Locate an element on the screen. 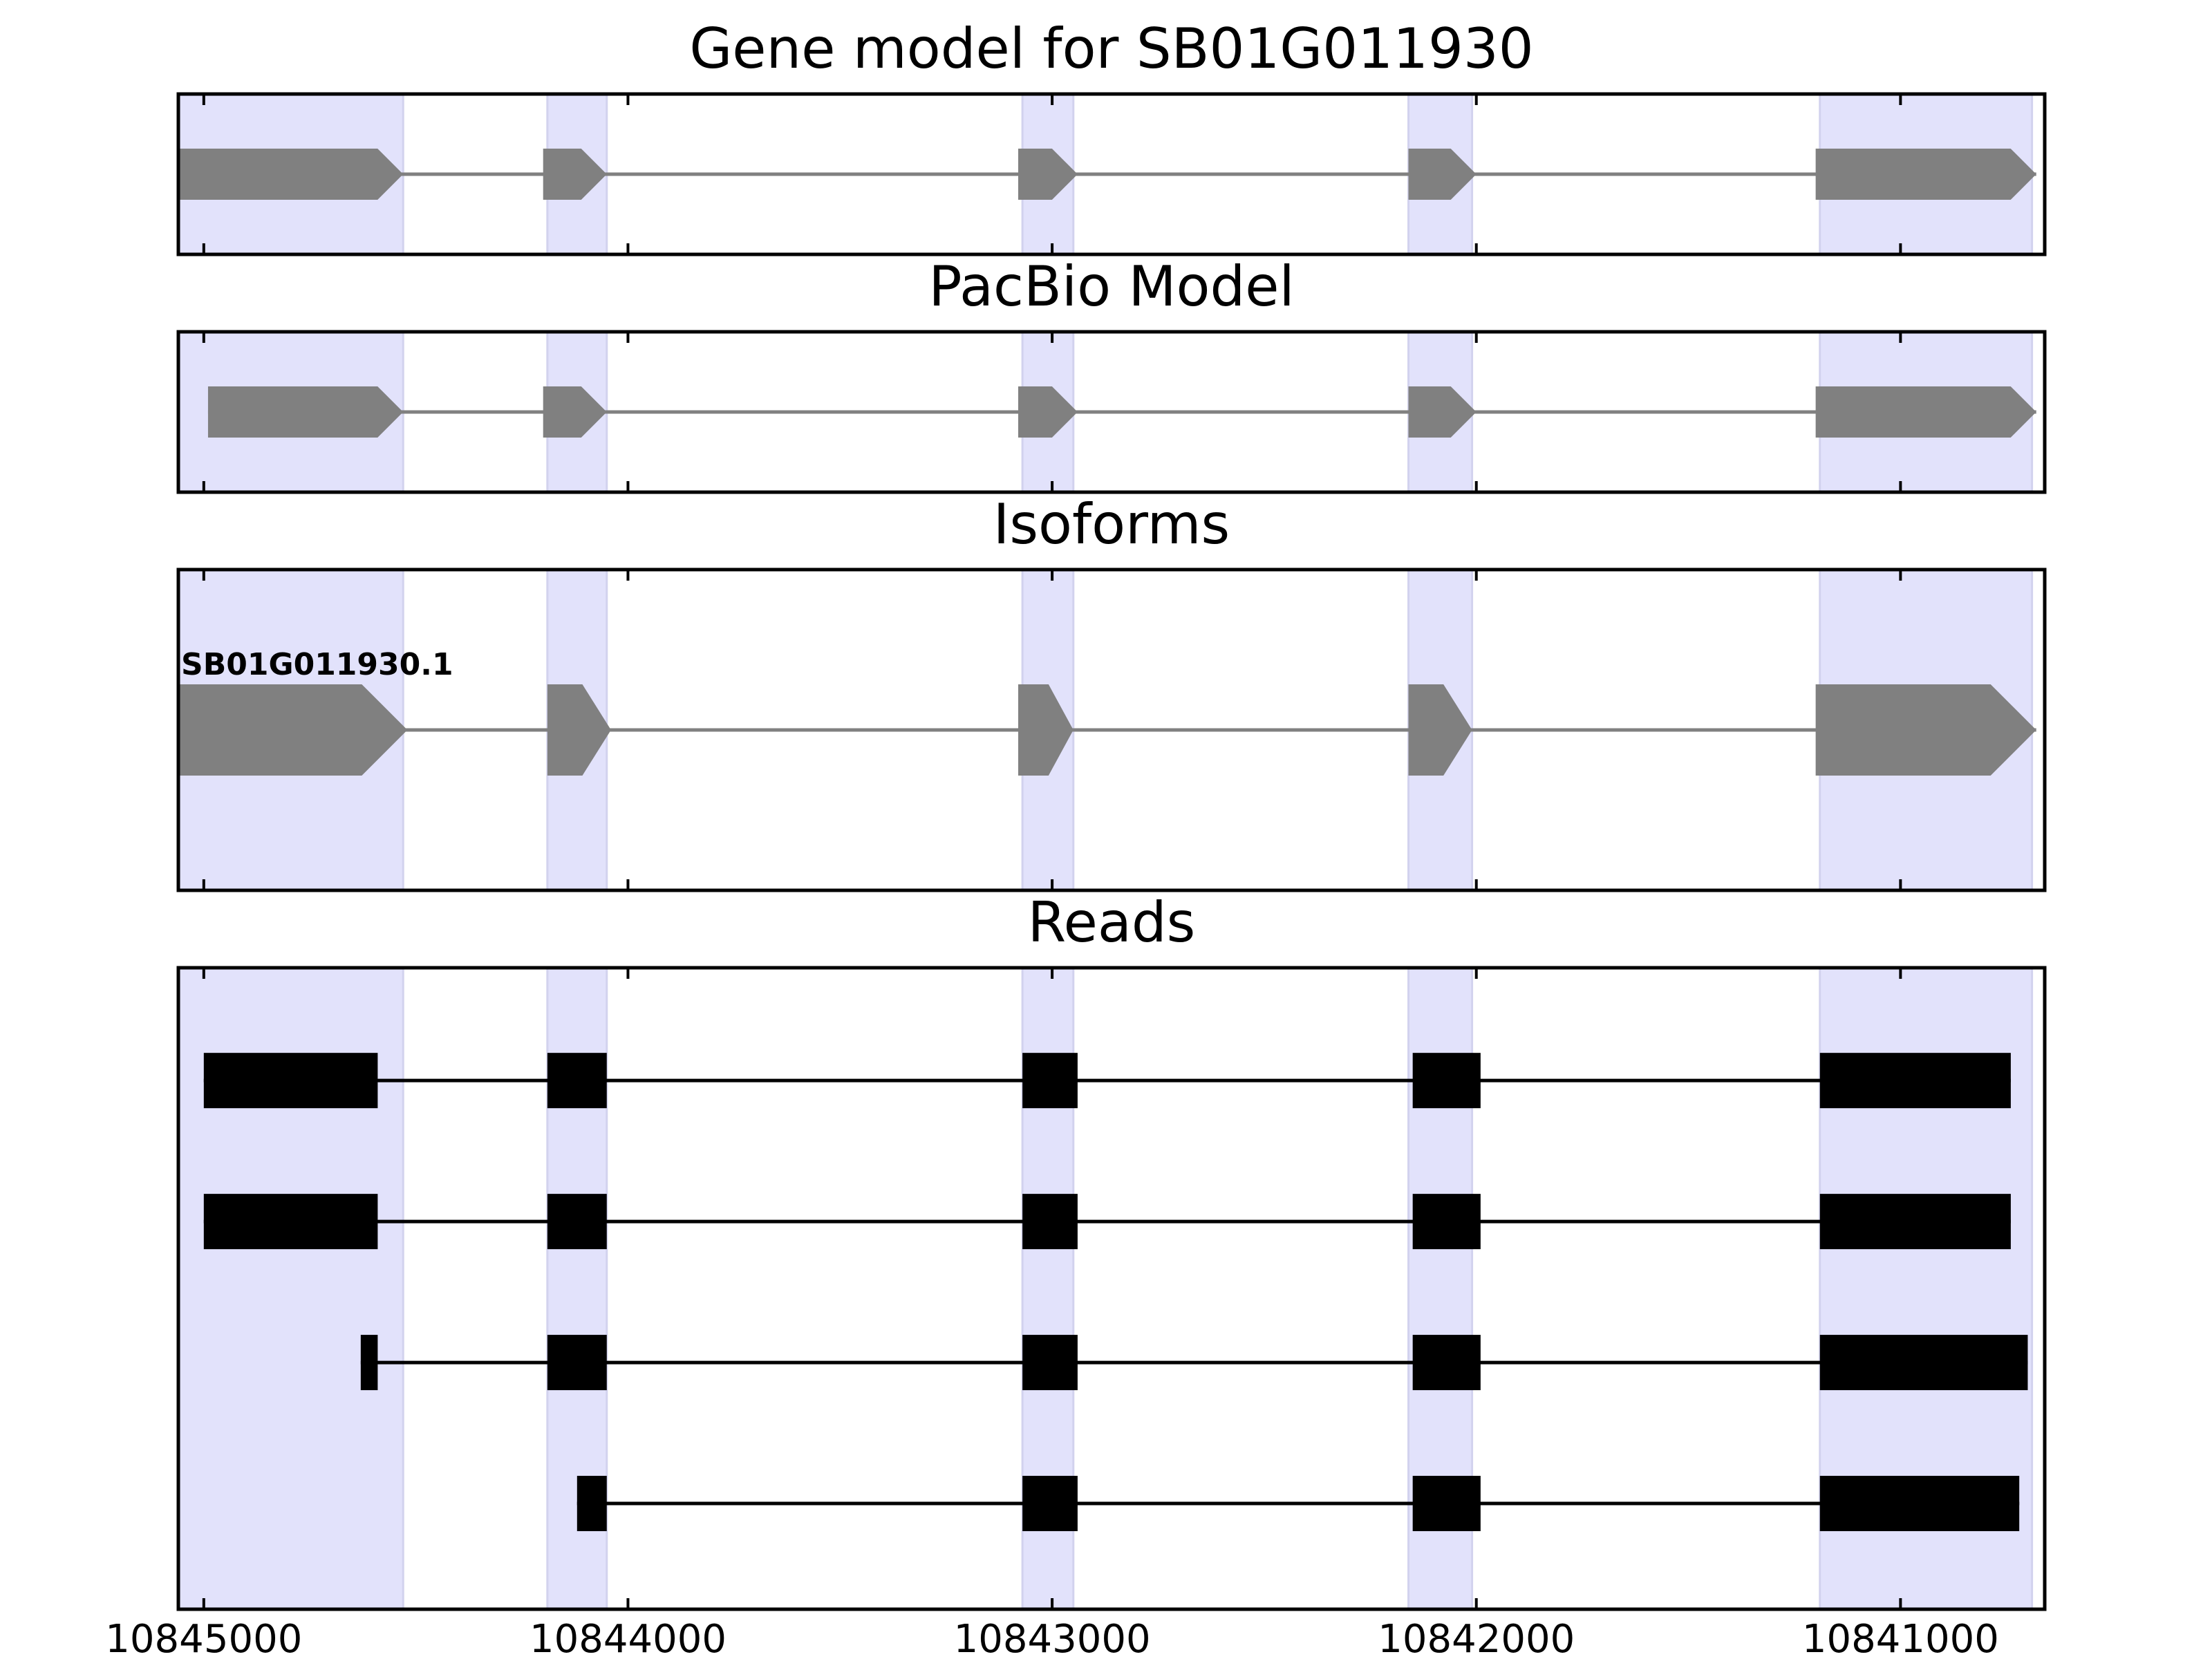 The width and height of the screenshot is (2212, 1659). panel-title: Isoforms is located at coordinates (1111, 524).